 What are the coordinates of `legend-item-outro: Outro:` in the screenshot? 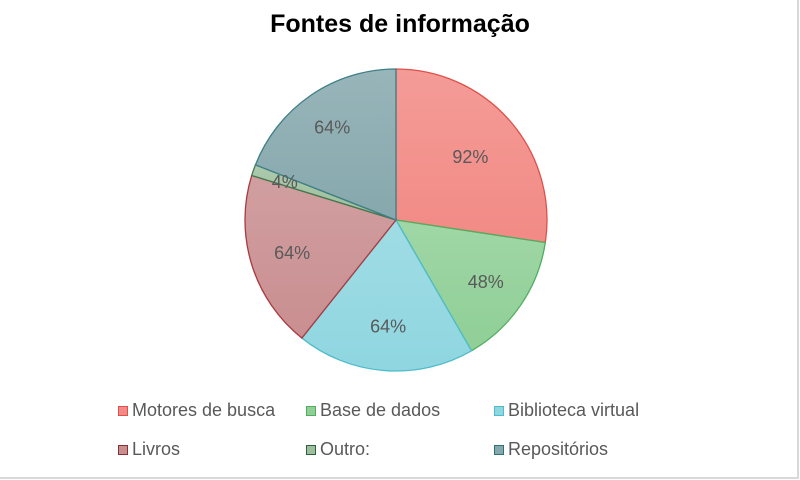 It's located at (338, 449).